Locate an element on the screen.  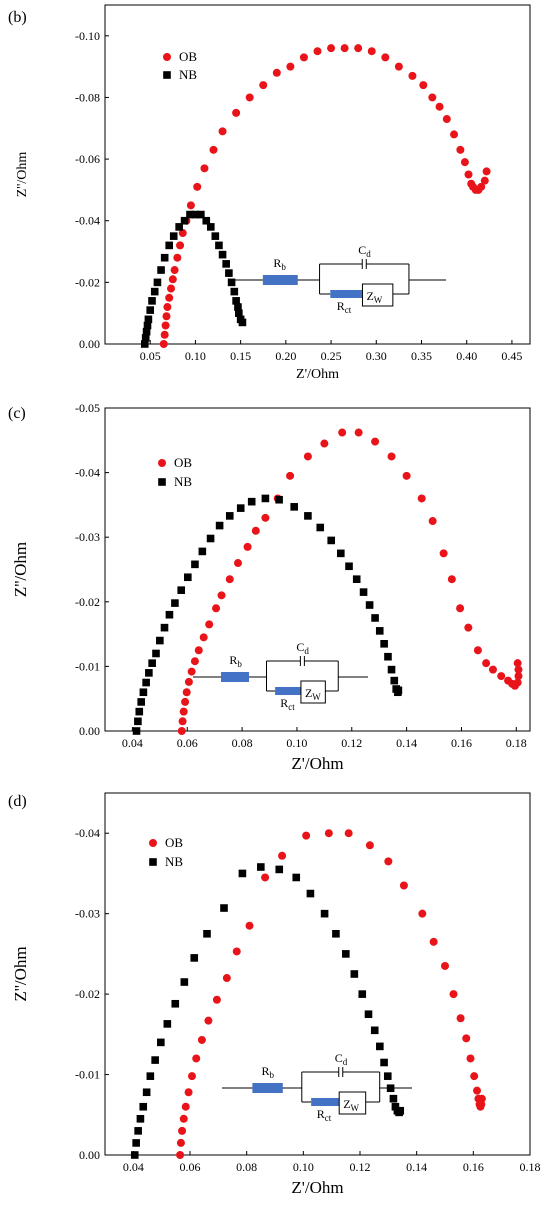
label-rb-sub: b is located at coordinates (272, 1075).